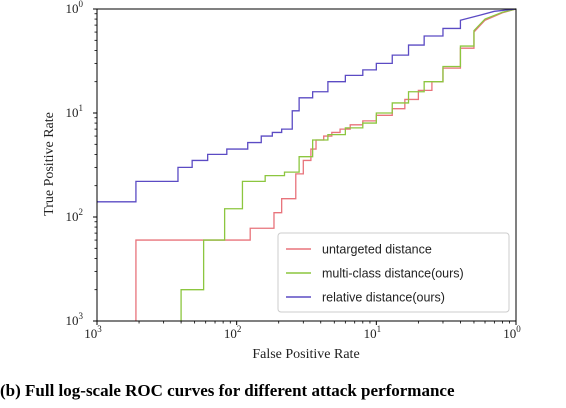  Describe the element at coordinates (75, 319) in the screenshot. I see `y-tick-label: 10³` at that location.